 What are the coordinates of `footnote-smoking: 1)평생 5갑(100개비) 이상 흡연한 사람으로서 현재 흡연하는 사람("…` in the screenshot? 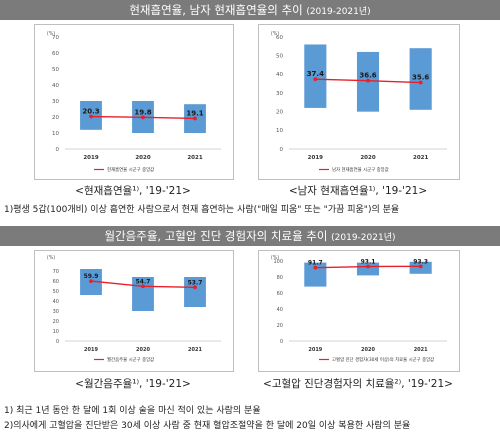 It's located at (202, 210).